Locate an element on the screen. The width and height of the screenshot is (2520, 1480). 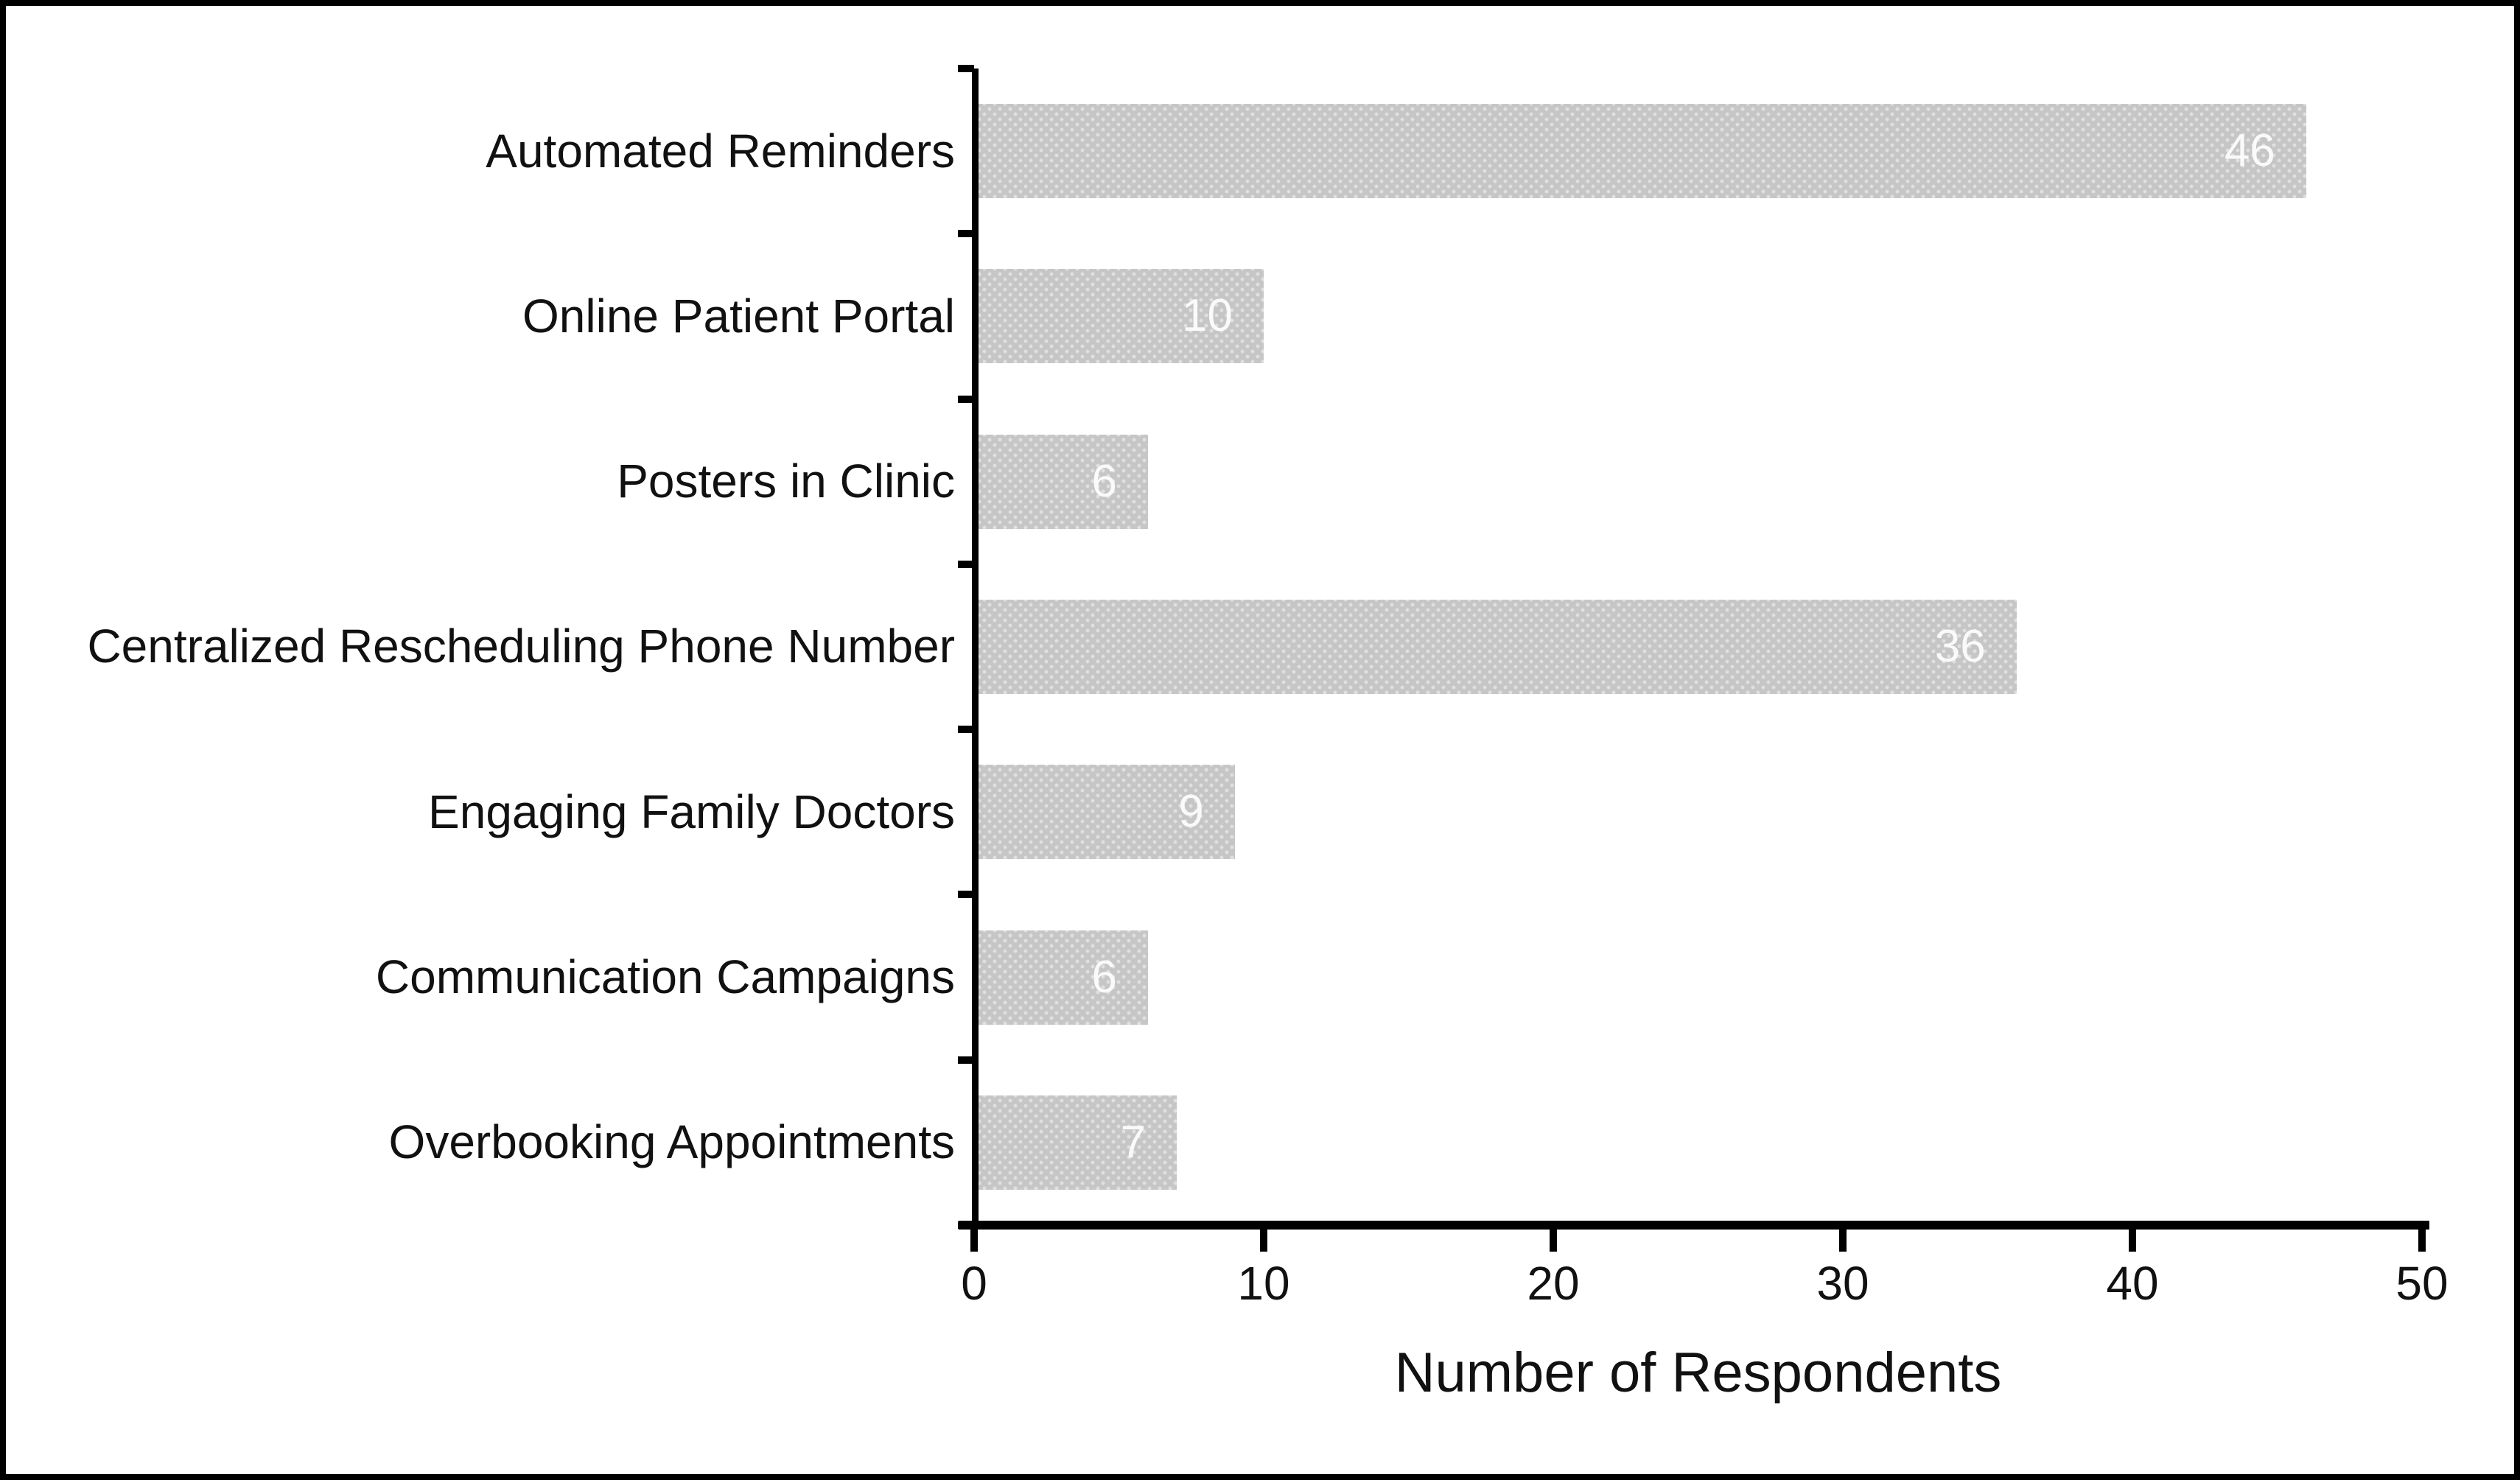
category-label: Automated Reminders is located at coordinates (720, 151).